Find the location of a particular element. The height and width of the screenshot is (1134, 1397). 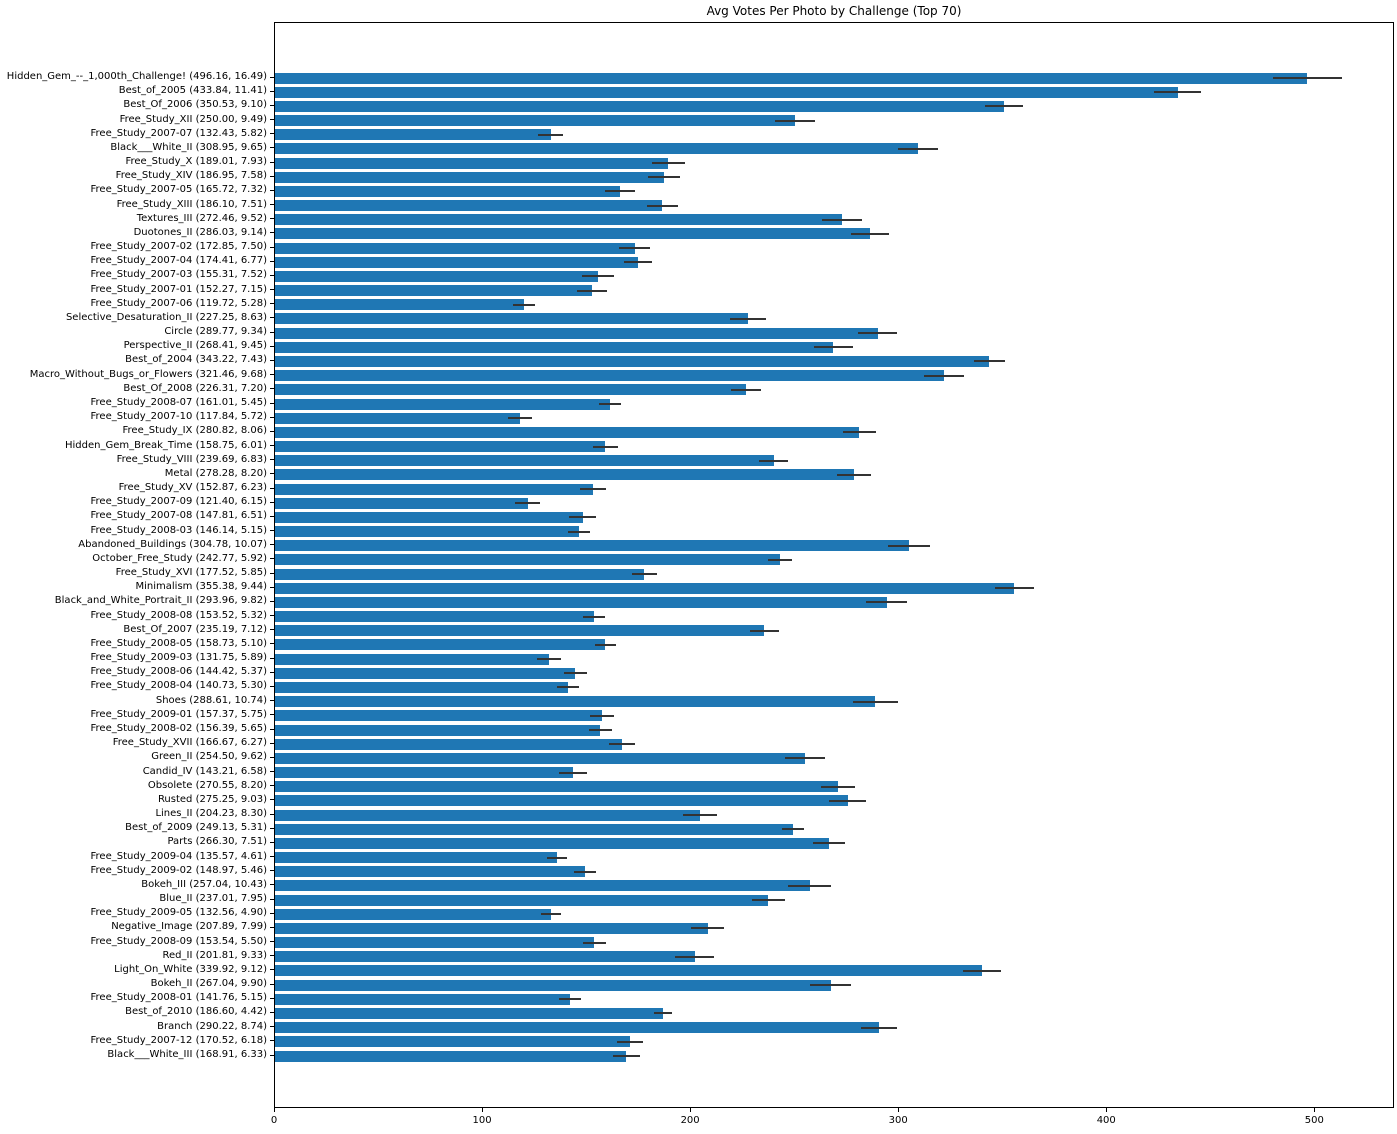

y-tick-label: Free_Study_2007-10 (117.84, 5.72) is located at coordinates (178, 417).